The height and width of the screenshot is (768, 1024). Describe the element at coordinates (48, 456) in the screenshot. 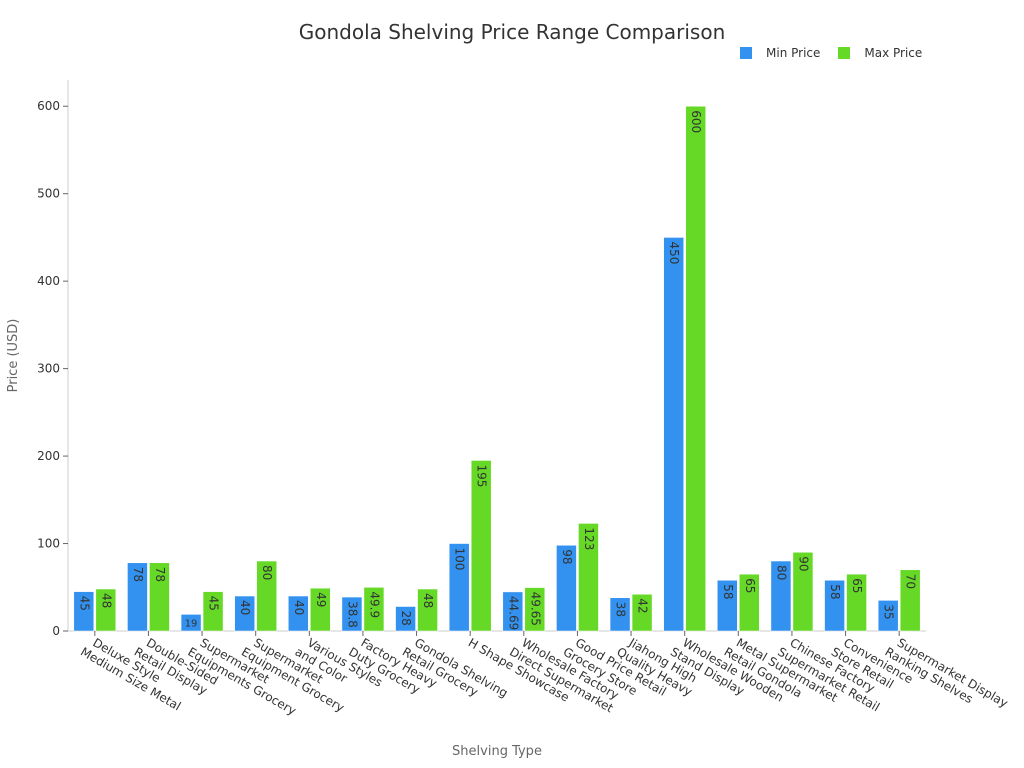

I see `y-tick-label: 200` at that location.